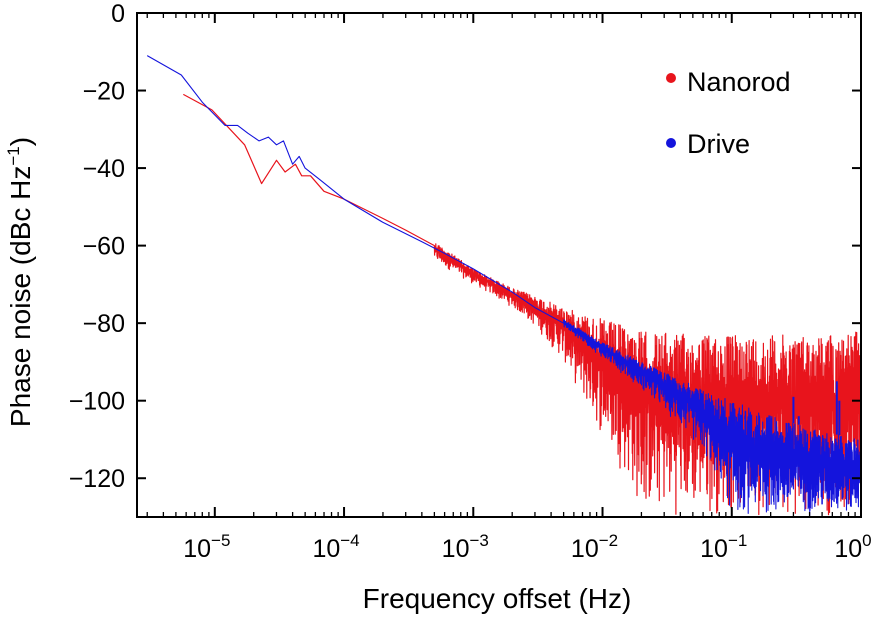 Image resolution: width=885 pixels, height=618 pixels. Describe the element at coordinates (20, 296) in the screenshot. I see `y-axis-label-main: Phase noise (dBc Hz` at that location.